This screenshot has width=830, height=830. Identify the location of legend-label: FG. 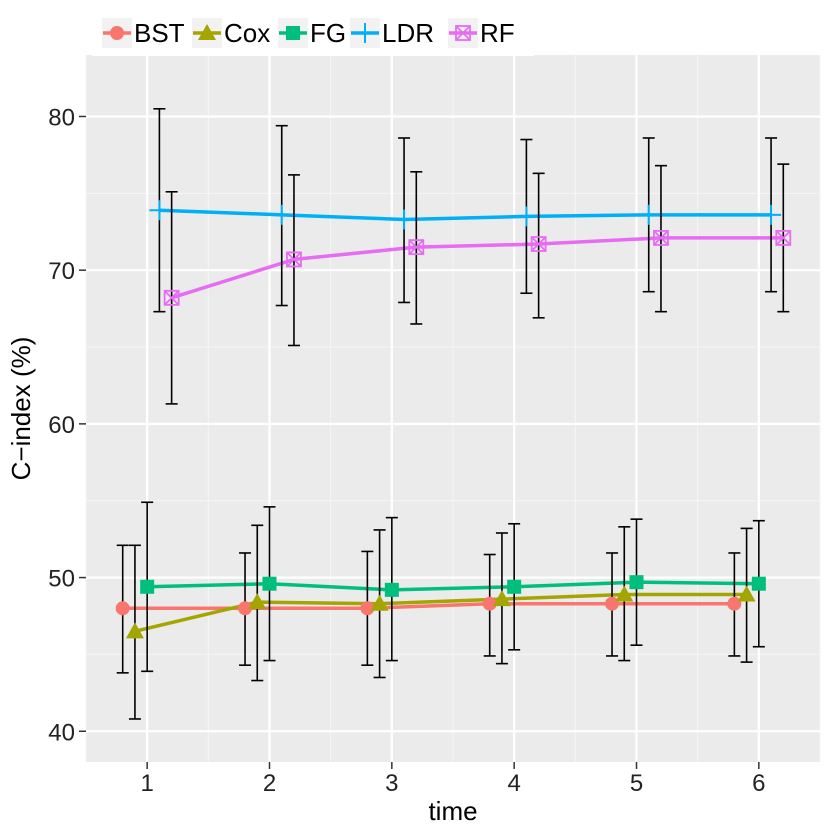
(328, 33).